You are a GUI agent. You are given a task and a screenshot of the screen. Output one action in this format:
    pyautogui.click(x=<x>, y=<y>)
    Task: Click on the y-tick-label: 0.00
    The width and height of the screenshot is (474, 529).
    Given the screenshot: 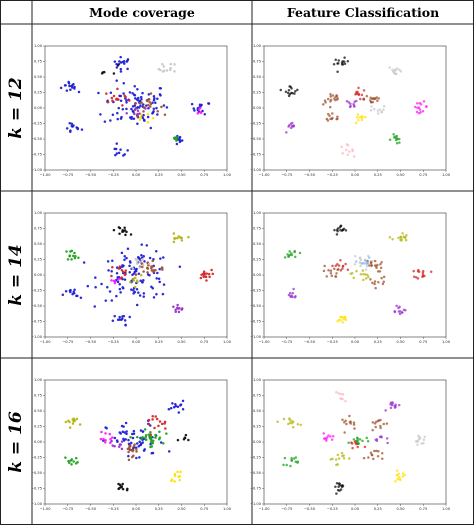 What is the action you would take?
    pyautogui.click(x=257, y=108)
    